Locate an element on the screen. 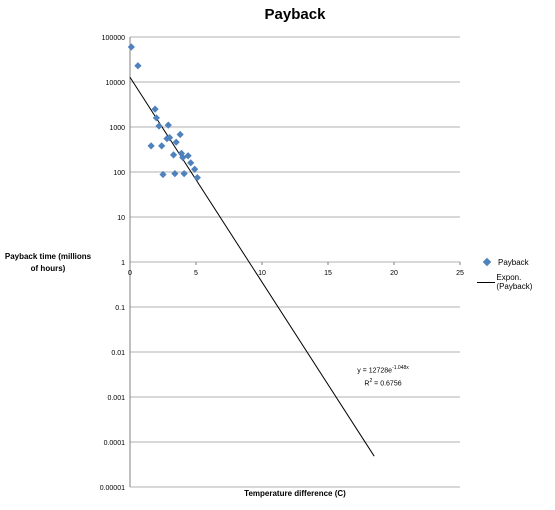 The image size is (555, 510). legend-item-trendline: Expon. (Payback) is located at coordinates (515, 282).